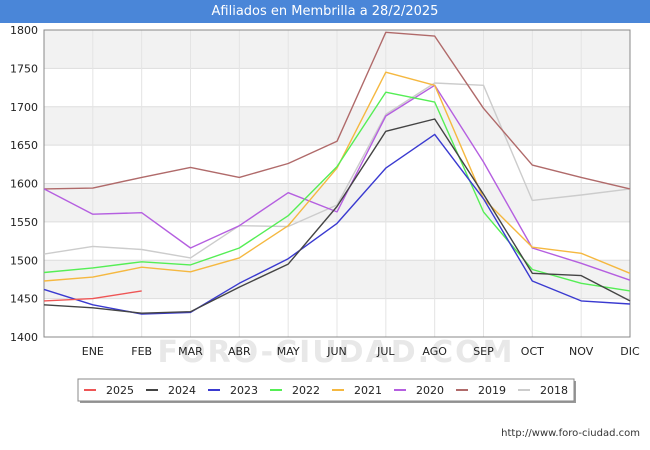  What do you see at coordinates (532, 351) in the screenshot?
I see `x-tick-label: OCT` at bounding box center [532, 351].